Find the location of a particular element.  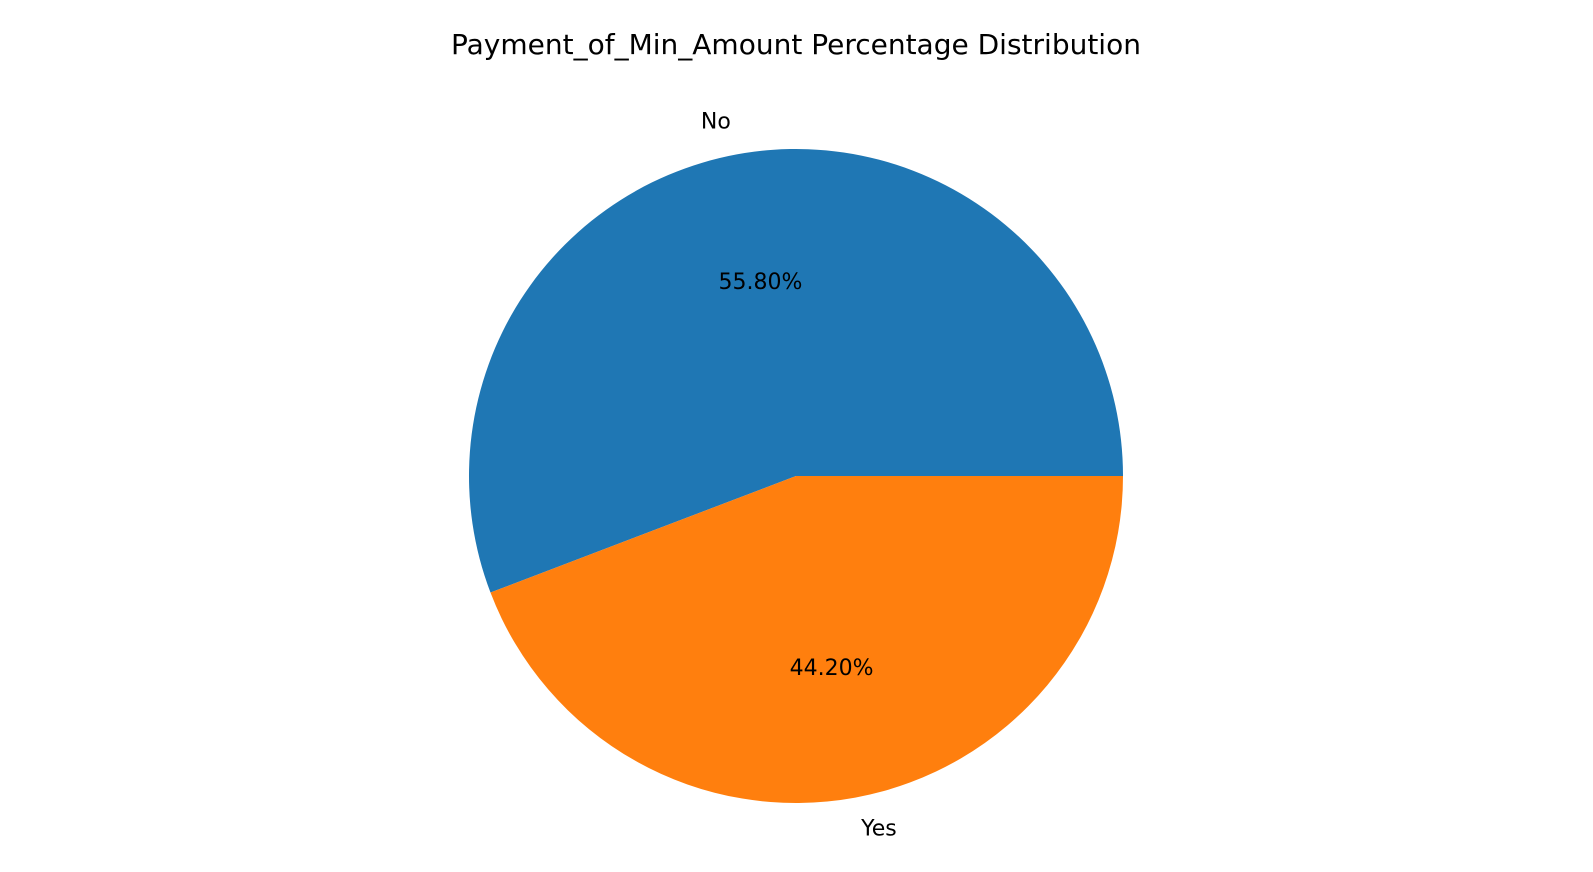

slice-percent-yes: 44.20% is located at coordinates (832, 668).